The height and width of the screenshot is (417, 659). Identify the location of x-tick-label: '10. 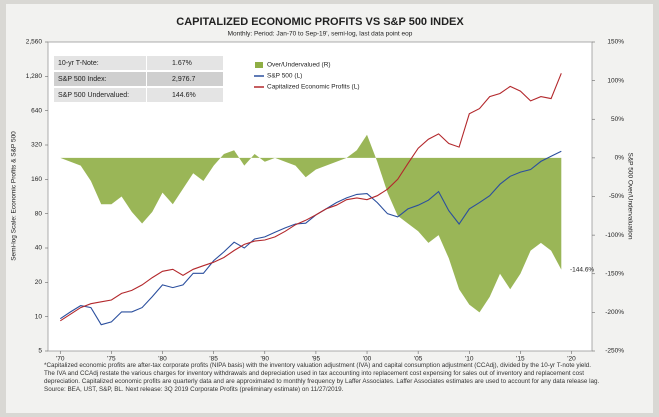
(469, 359).